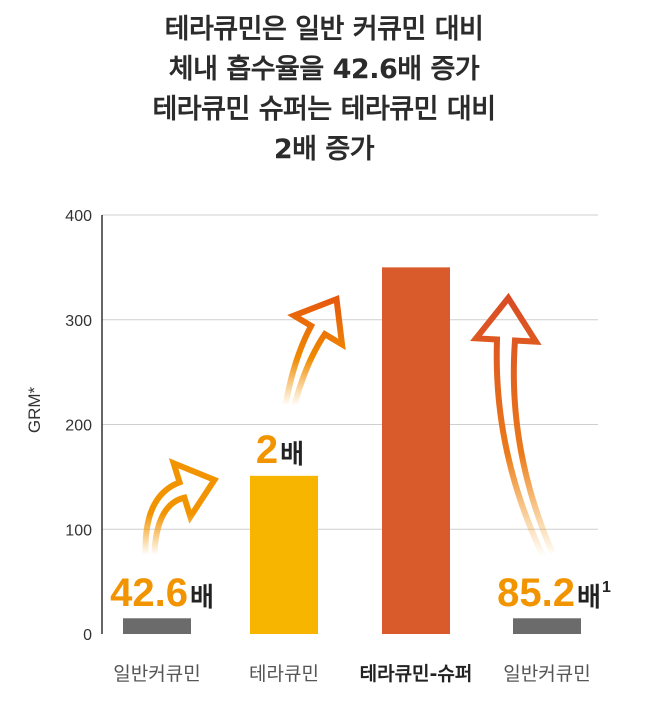 The image size is (648, 701). What do you see at coordinates (324, 149) in the screenshot?
I see `headline-line-4: 2배 증가` at bounding box center [324, 149].